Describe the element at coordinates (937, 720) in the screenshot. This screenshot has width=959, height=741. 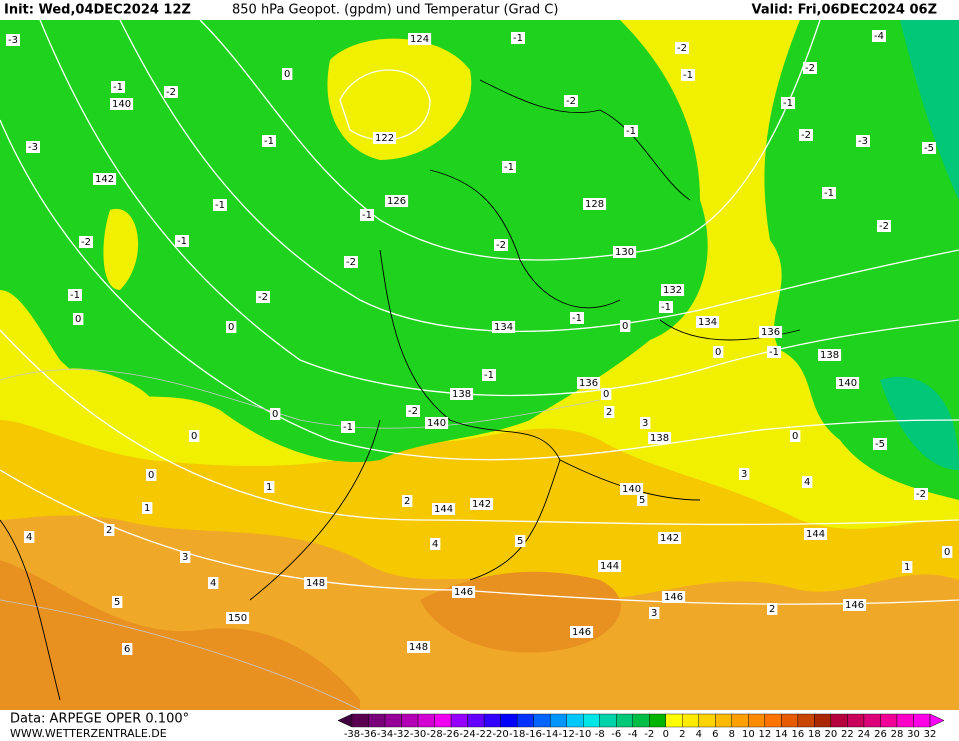
I see `legend-high-arrow` at that location.